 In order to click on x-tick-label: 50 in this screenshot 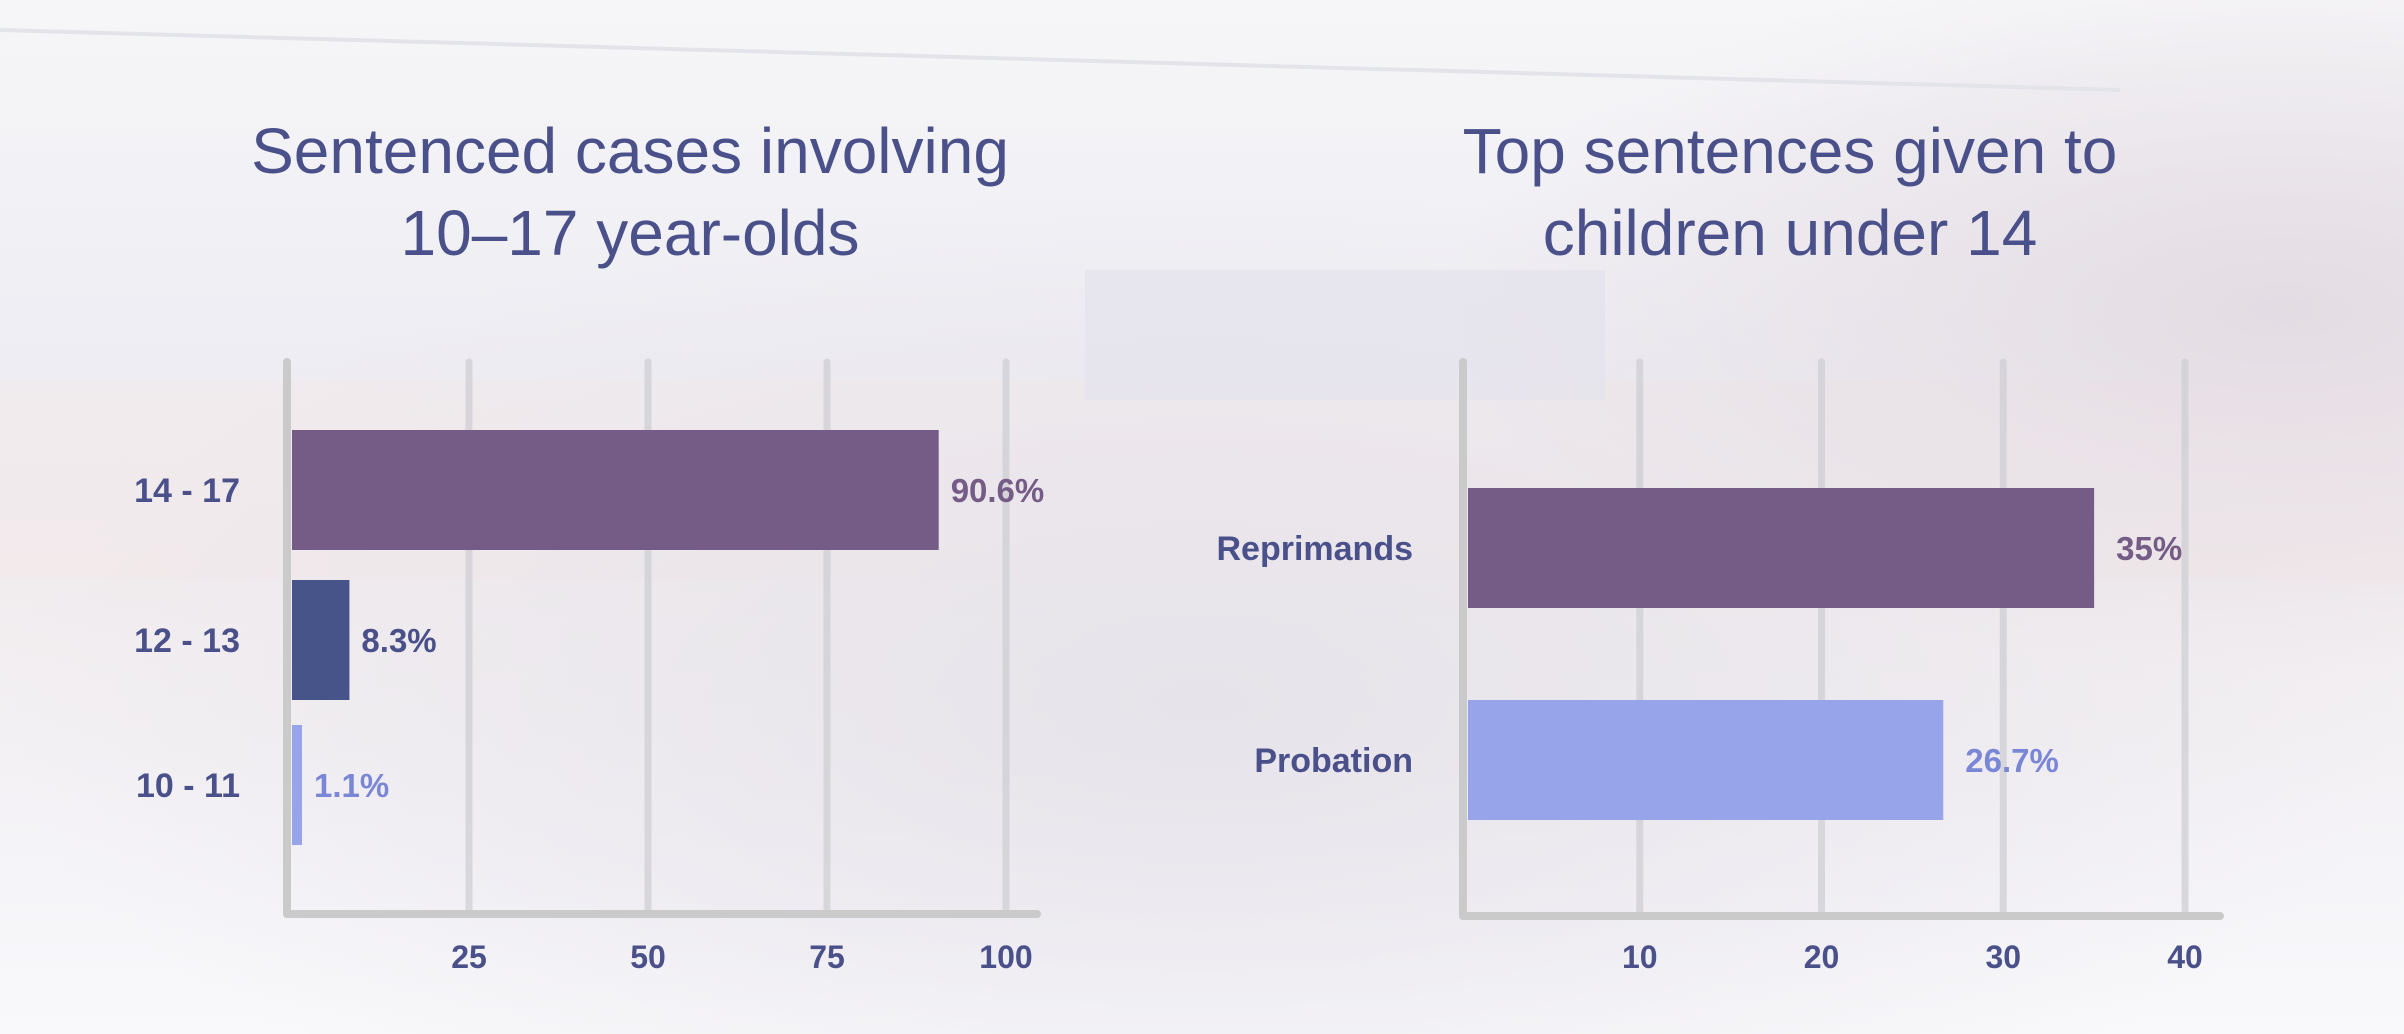, I will do `click(648, 957)`.